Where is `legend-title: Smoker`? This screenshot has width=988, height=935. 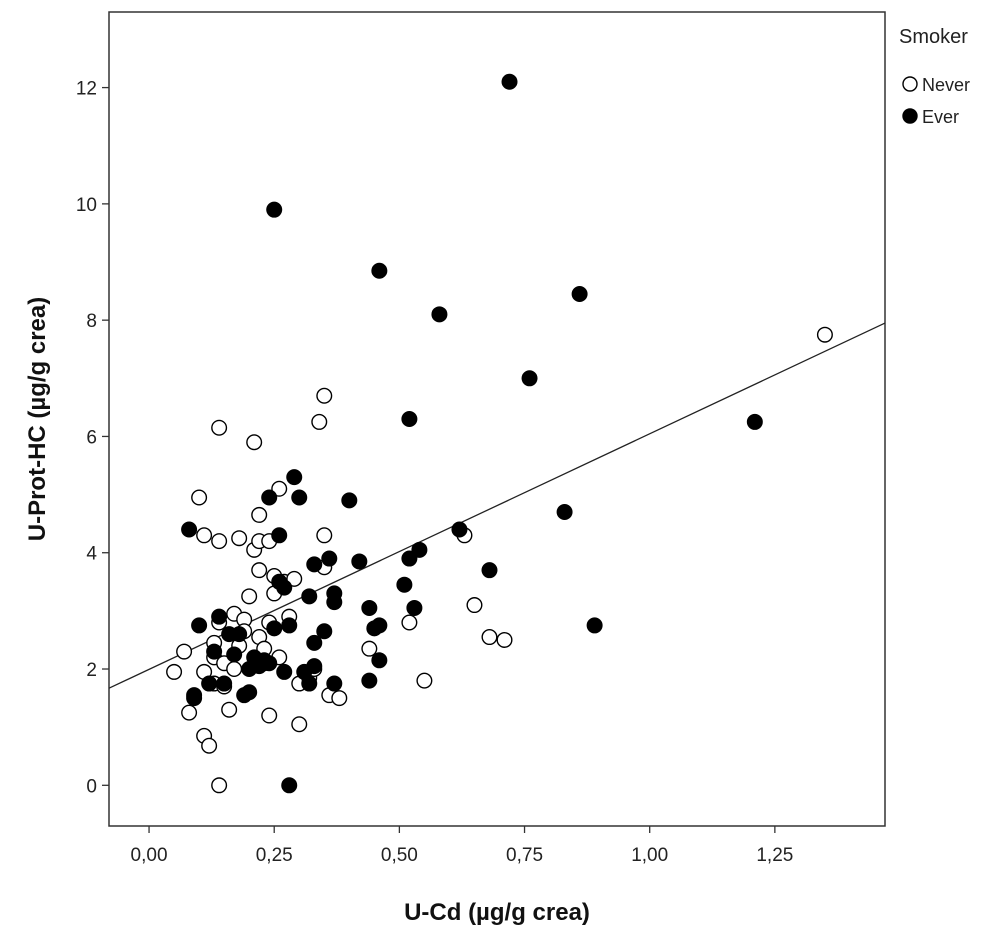
legend-title: Smoker is located at coordinates (933, 37).